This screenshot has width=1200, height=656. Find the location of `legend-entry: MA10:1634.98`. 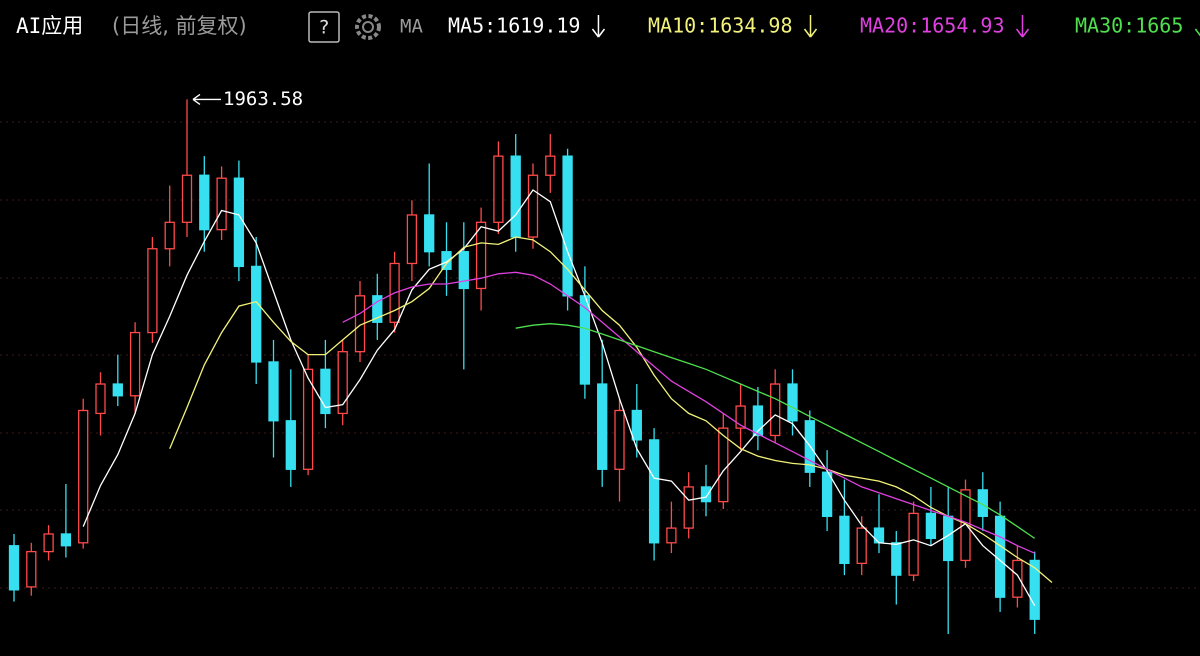

legend-entry: MA10:1634.98 is located at coordinates (720, 26).